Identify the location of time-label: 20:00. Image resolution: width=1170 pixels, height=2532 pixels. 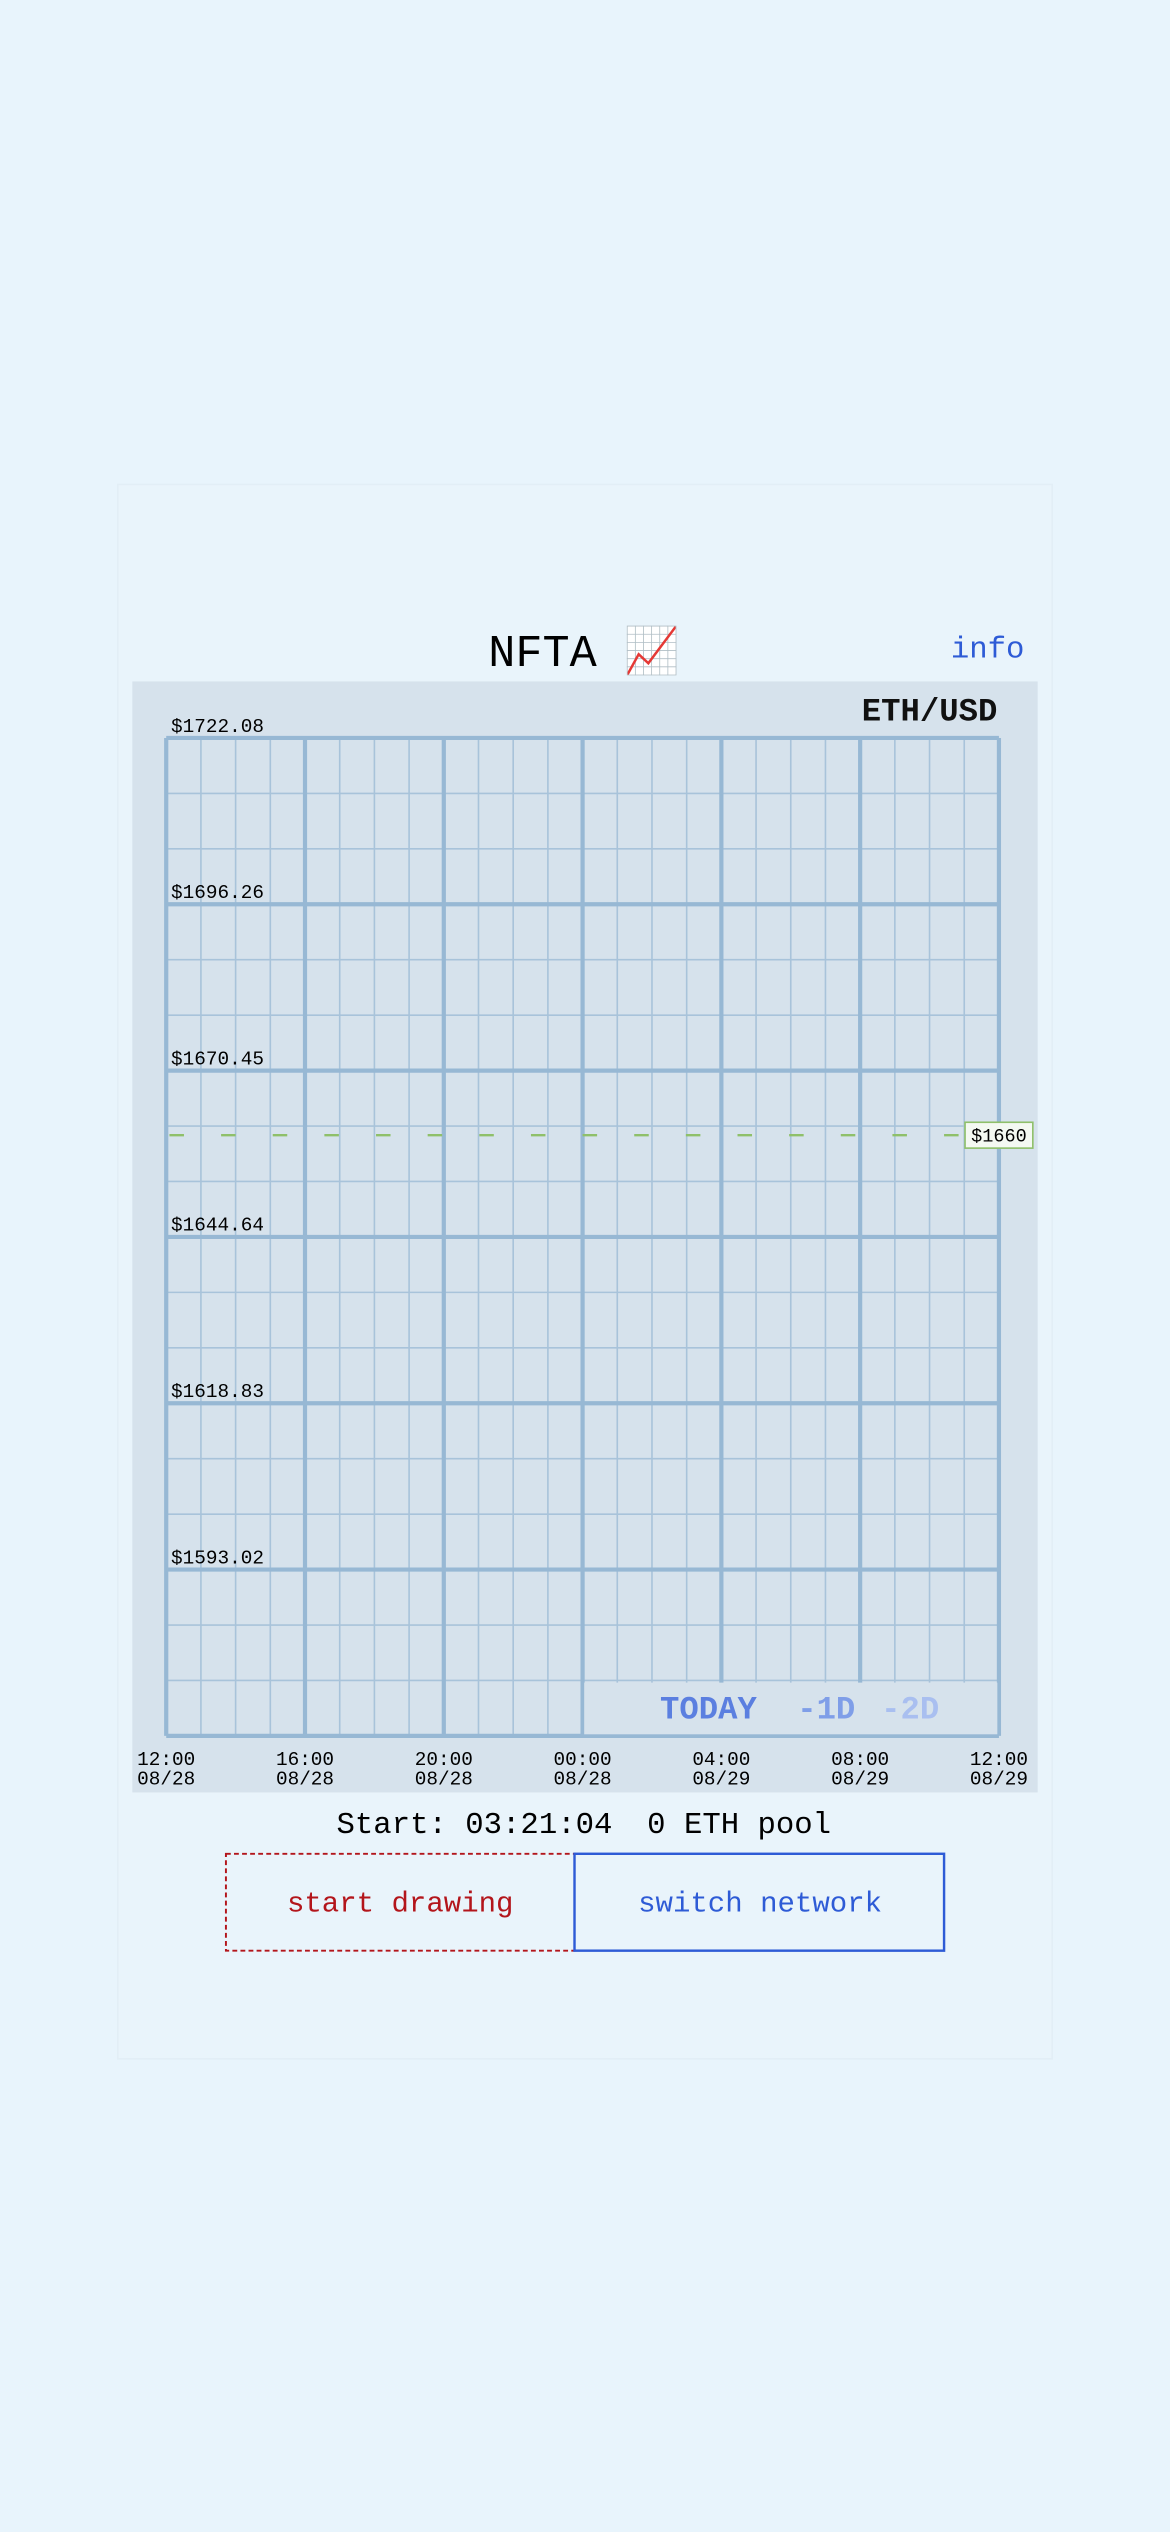
(444, 1760).